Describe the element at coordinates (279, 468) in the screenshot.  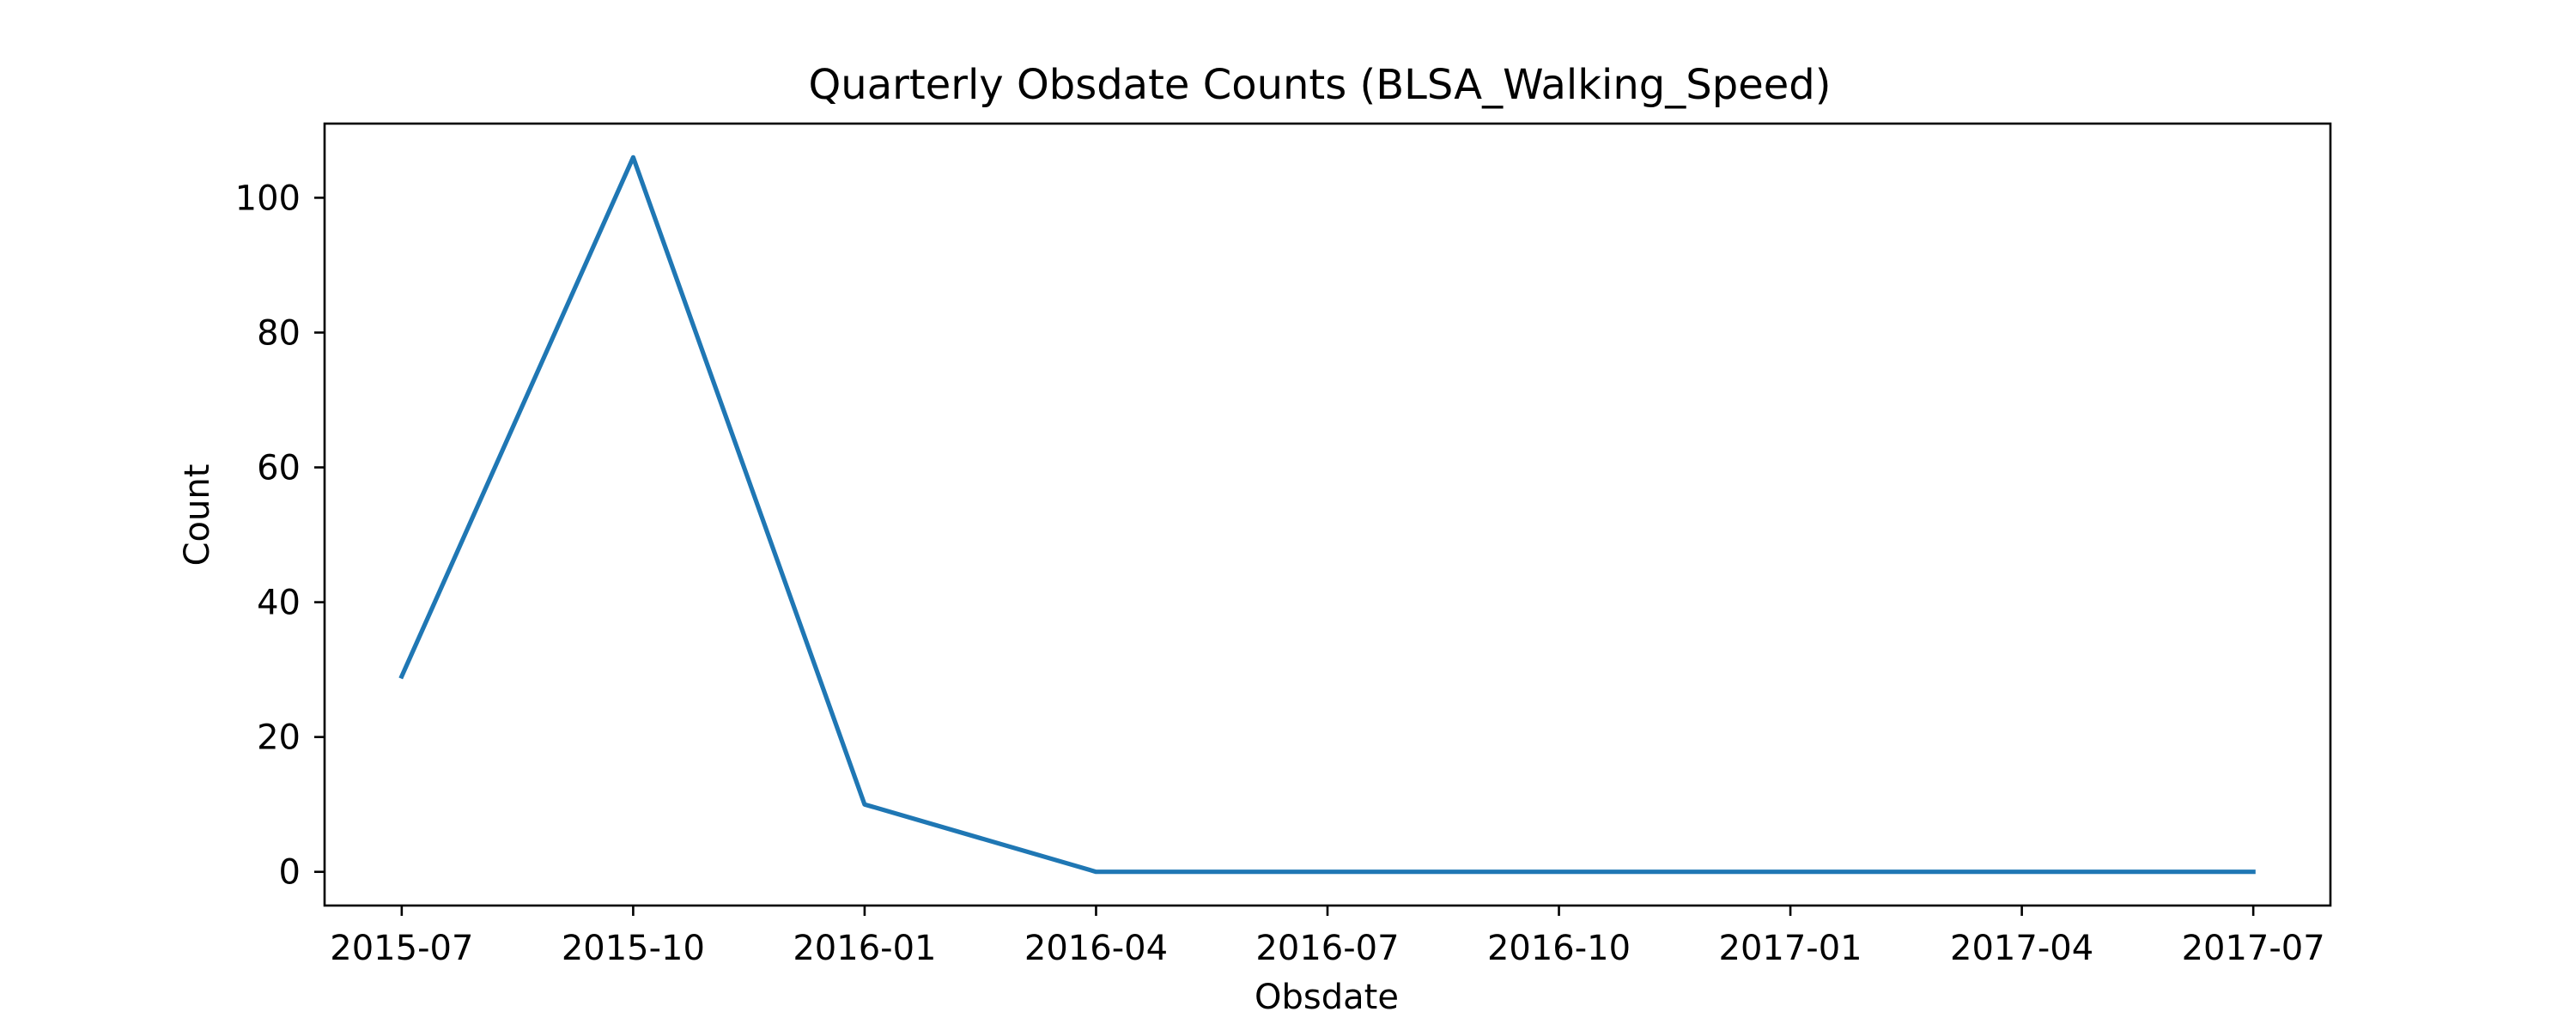
I see `y-tick-label: 60` at that location.